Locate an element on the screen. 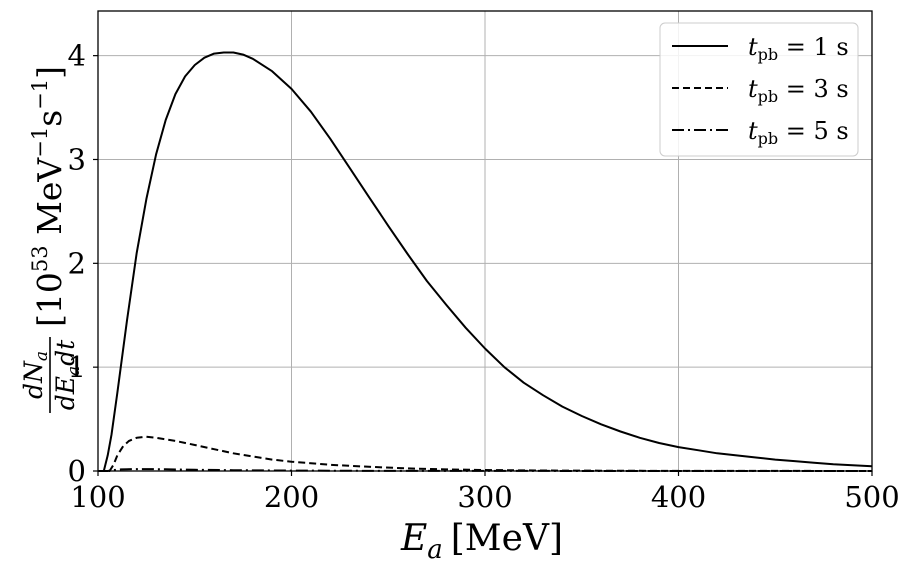  x-tick-label: 500 is located at coordinates (871, 497).